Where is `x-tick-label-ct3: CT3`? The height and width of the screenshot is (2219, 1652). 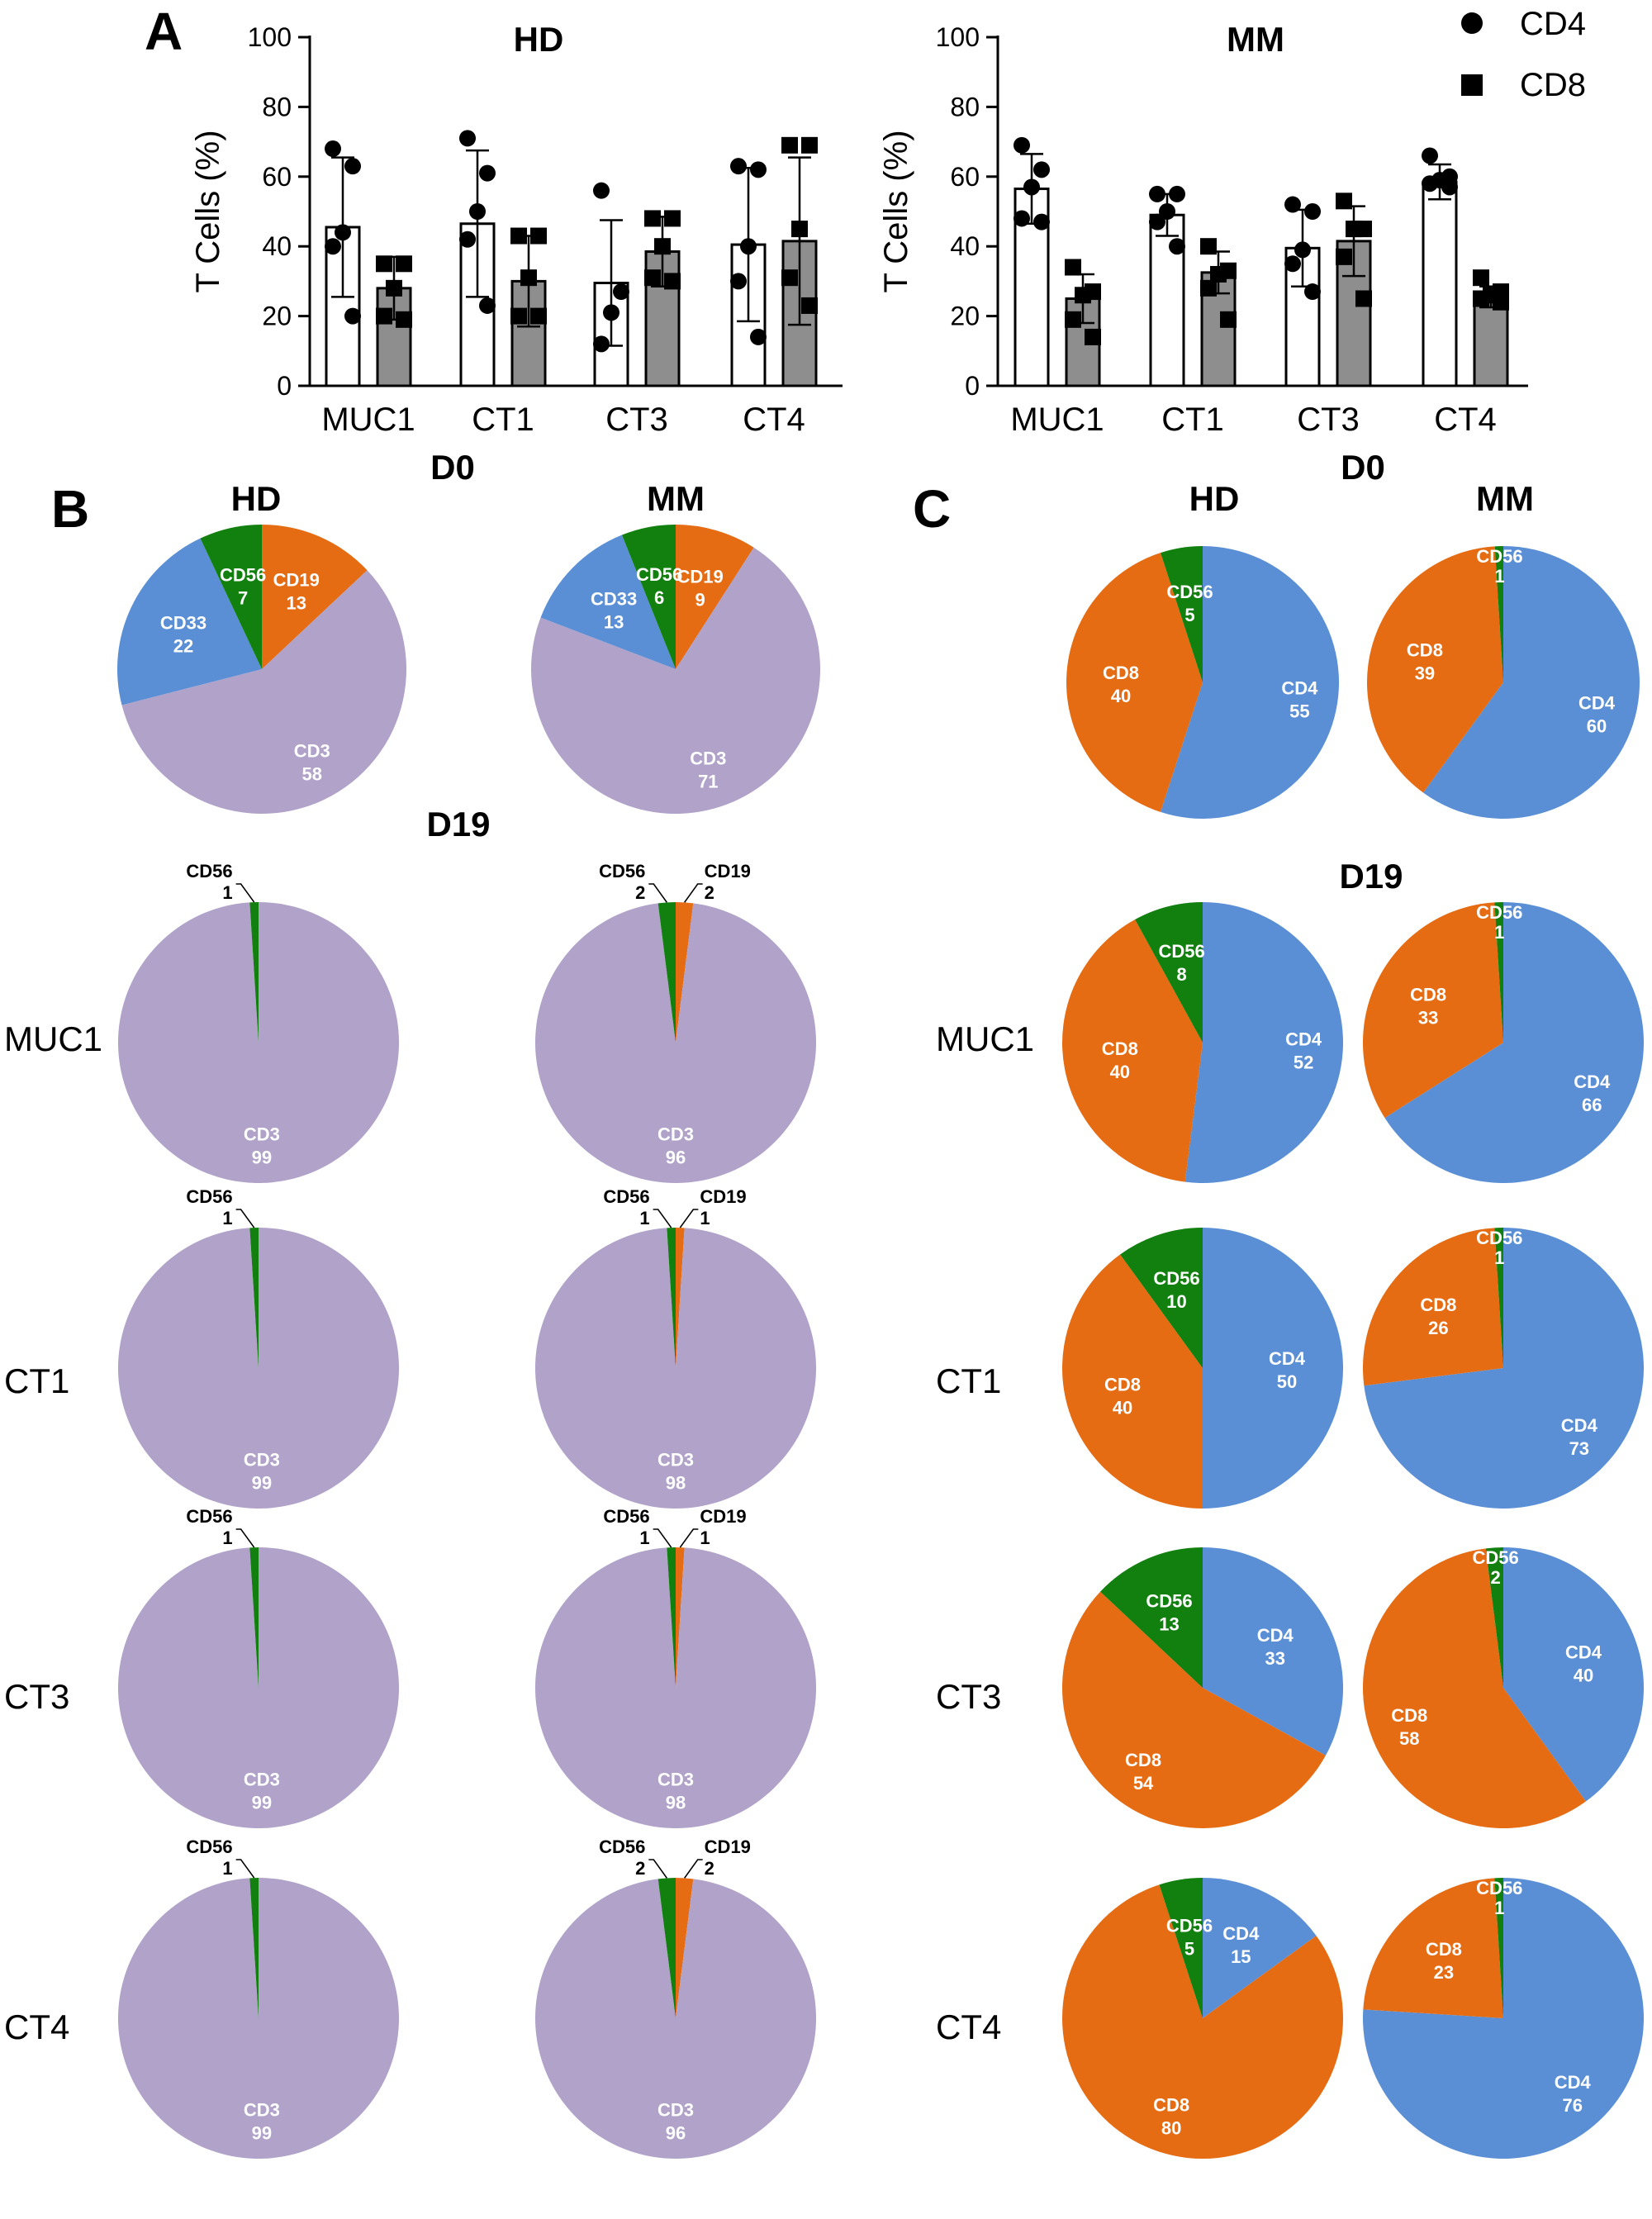
x-tick-label-ct3: CT3 is located at coordinates (1328, 420).